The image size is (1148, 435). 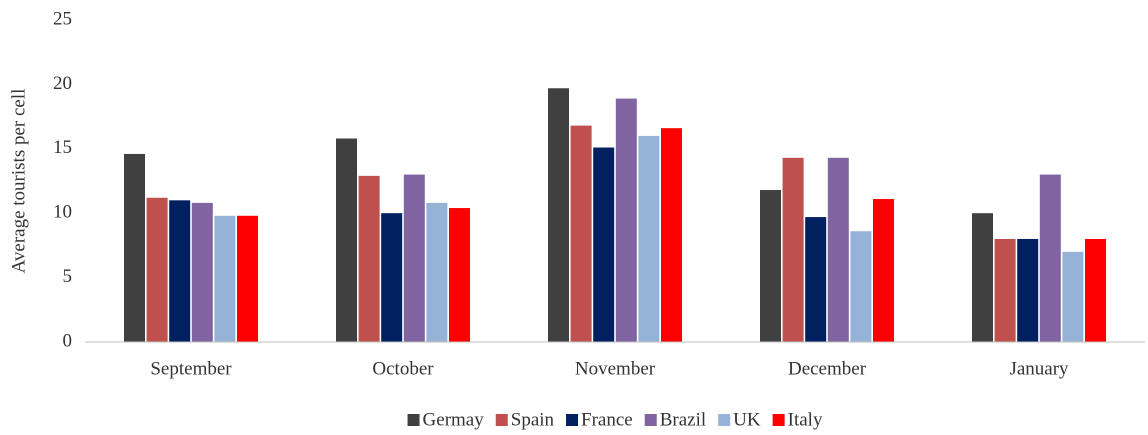 What do you see at coordinates (805, 419) in the screenshot?
I see `legend-label: Italy` at bounding box center [805, 419].